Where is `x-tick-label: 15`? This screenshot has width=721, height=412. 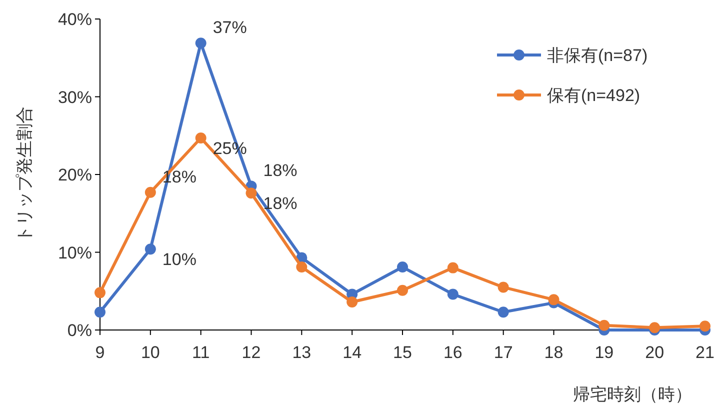
x-tick-label: 15 is located at coordinates (402, 352).